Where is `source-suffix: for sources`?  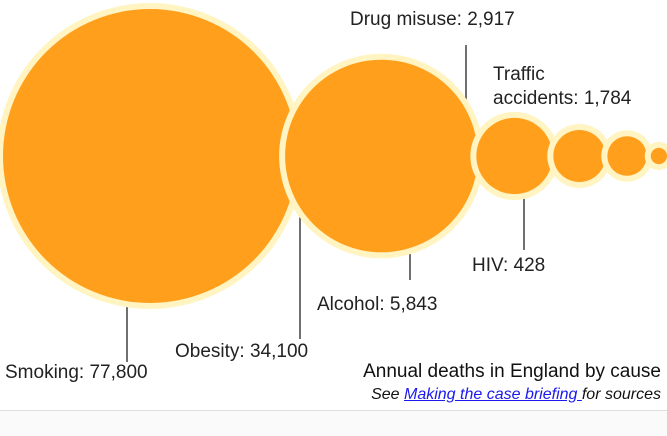 source-suffix: for sources is located at coordinates (621, 394).